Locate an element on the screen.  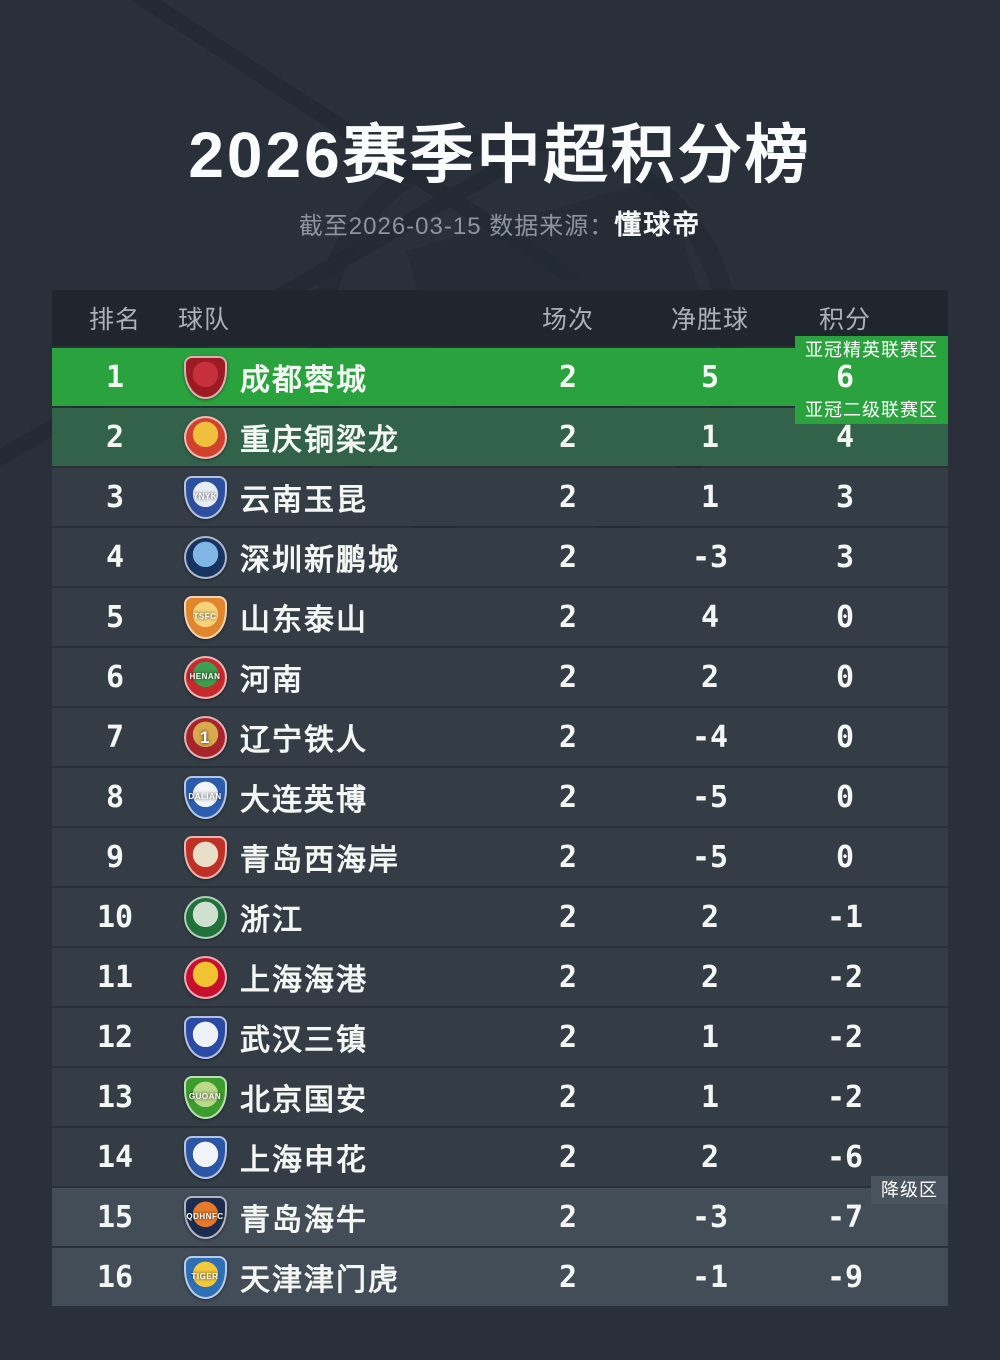
club-crest-icon: YNYK is located at coordinates (205, 497).